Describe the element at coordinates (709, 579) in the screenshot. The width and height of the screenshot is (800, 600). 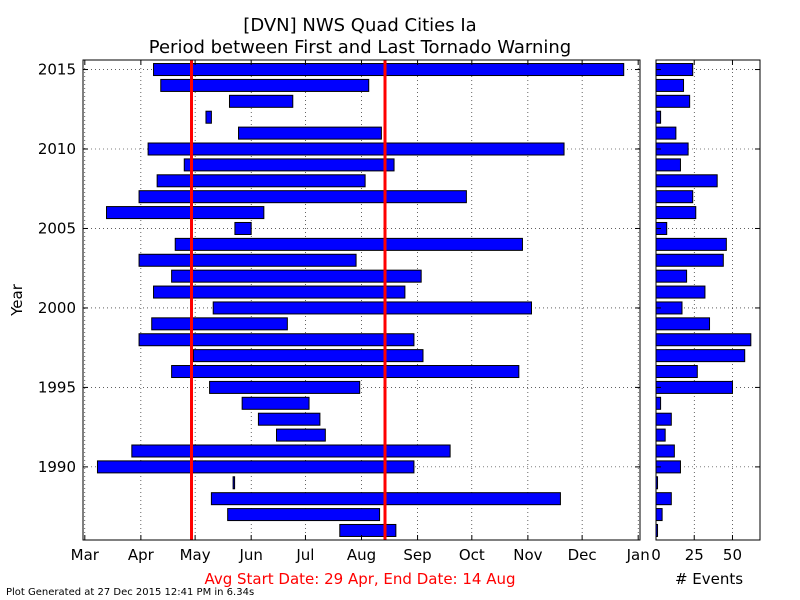
I see `events-axis-label: # Events` at that location.